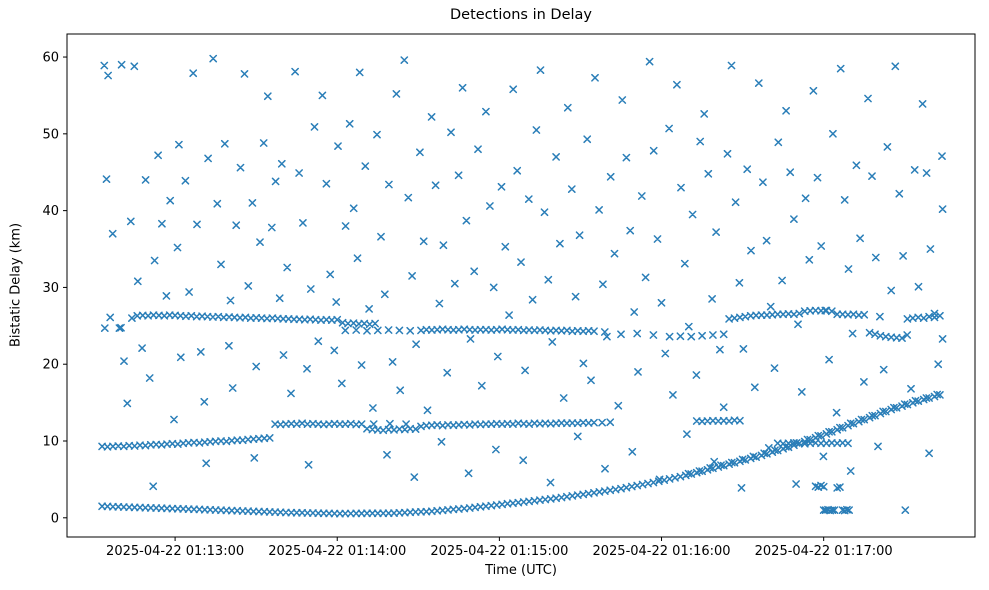  Describe the element at coordinates (55, 518) in the screenshot. I see `y-tick-label: 0` at that location.